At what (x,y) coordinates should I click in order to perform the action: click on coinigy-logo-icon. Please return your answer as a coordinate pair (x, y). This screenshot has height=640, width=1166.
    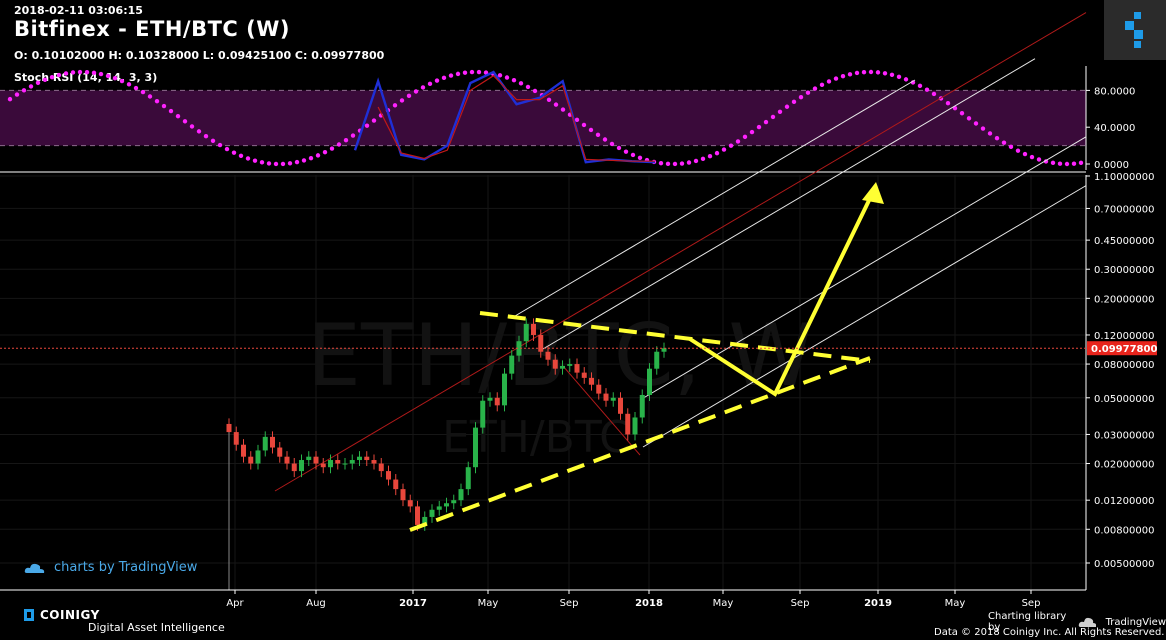
    Looking at the image, I should click on (1134, 30).